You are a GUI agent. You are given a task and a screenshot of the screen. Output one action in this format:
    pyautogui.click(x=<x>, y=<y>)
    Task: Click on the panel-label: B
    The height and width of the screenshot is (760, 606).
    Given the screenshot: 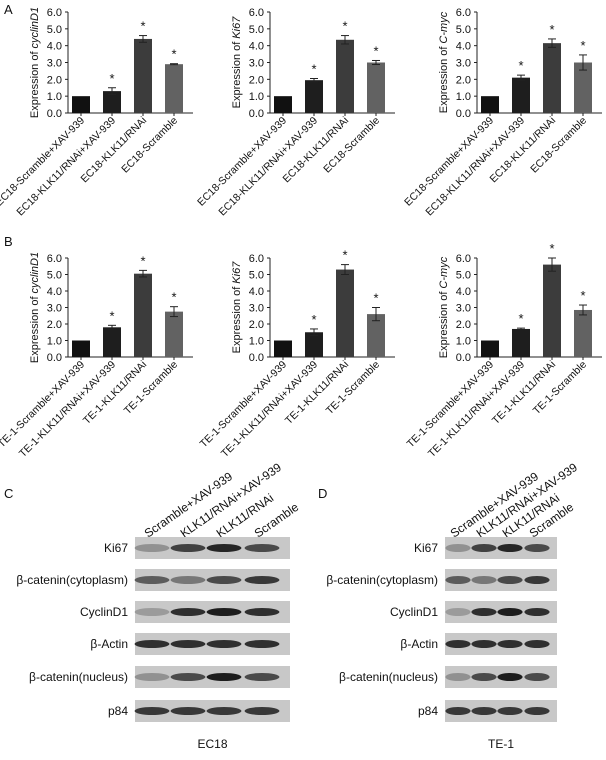 What is the action you would take?
    pyautogui.click(x=8, y=241)
    